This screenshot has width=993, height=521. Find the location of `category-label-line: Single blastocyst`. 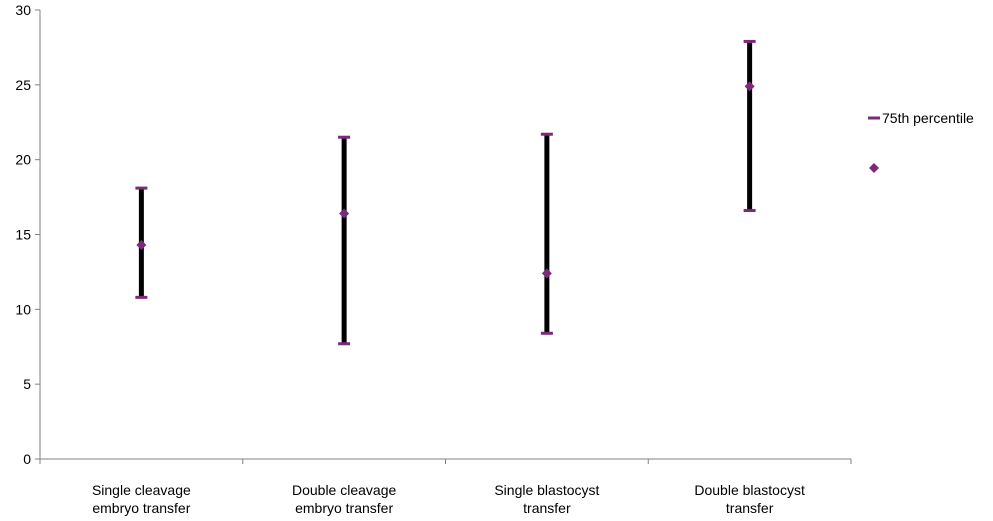

category-label-line: Single blastocyst is located at coordinates (546, 490).